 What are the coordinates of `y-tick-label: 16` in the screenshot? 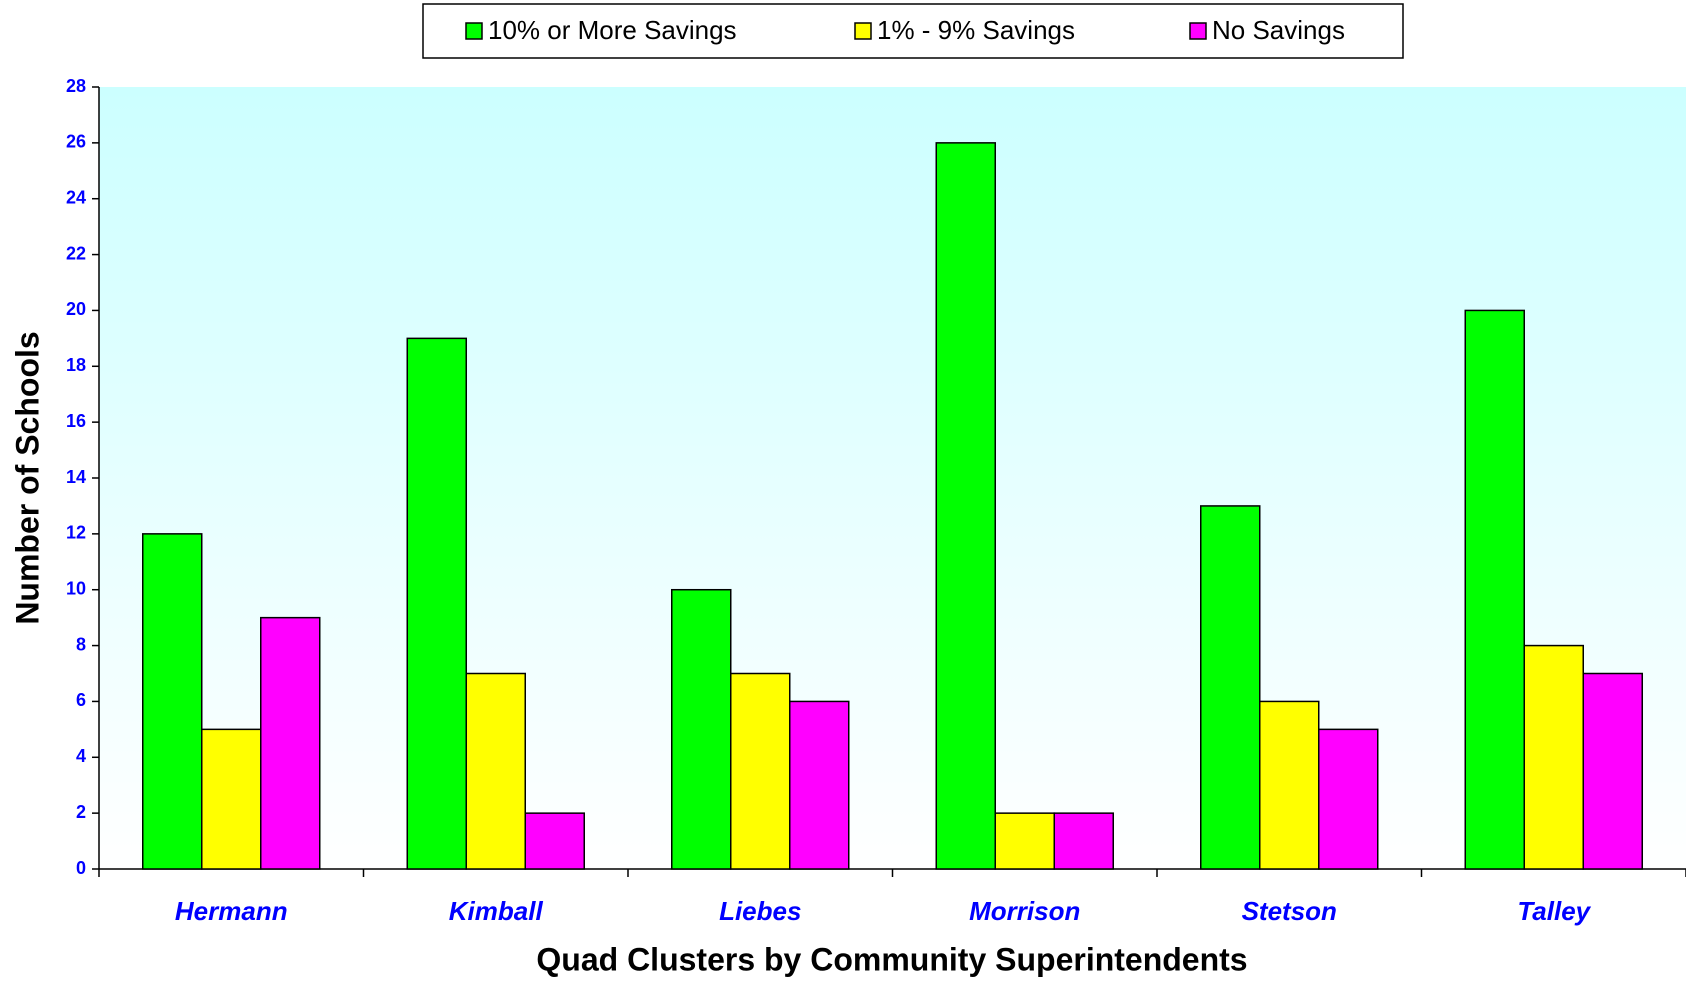 It's located at (76, 421).